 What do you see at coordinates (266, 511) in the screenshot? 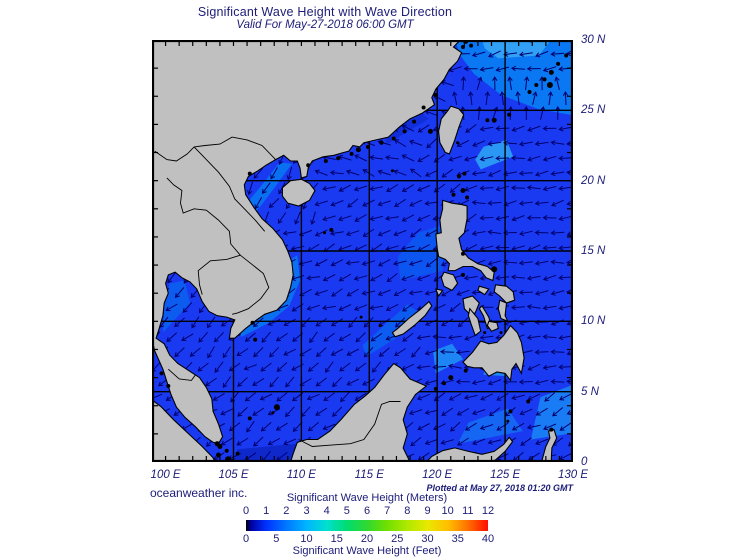
I see `meters-tick-label: 1` at bounding box center [266, 511].